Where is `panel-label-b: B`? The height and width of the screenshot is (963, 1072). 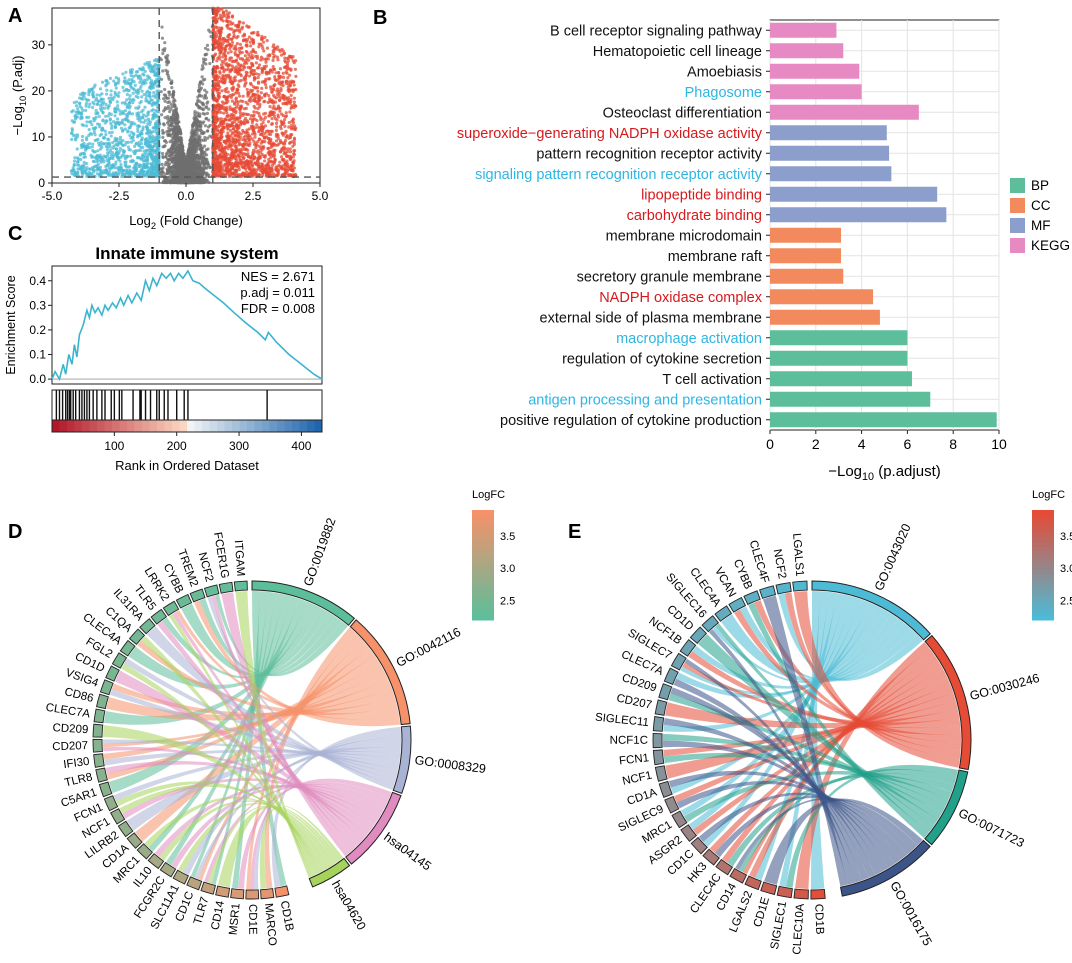
panel-label-b: B is located at coordinates (380, 18).